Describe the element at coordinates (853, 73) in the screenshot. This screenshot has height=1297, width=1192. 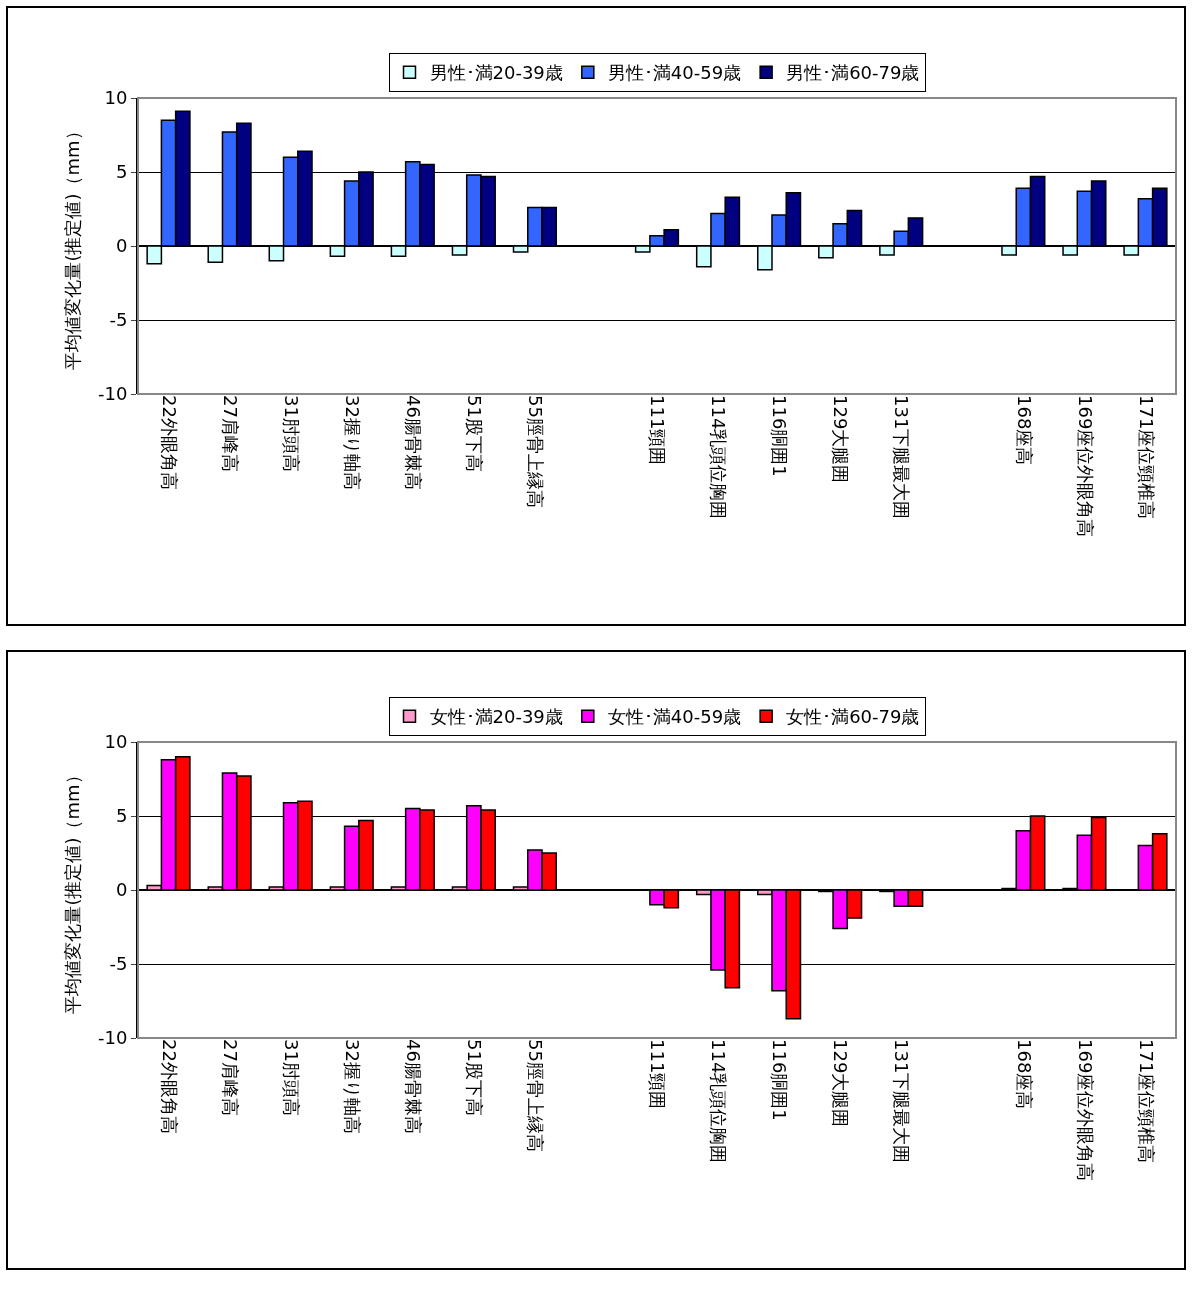
I see `legend-label: 男性･満60-79歳` at that location.